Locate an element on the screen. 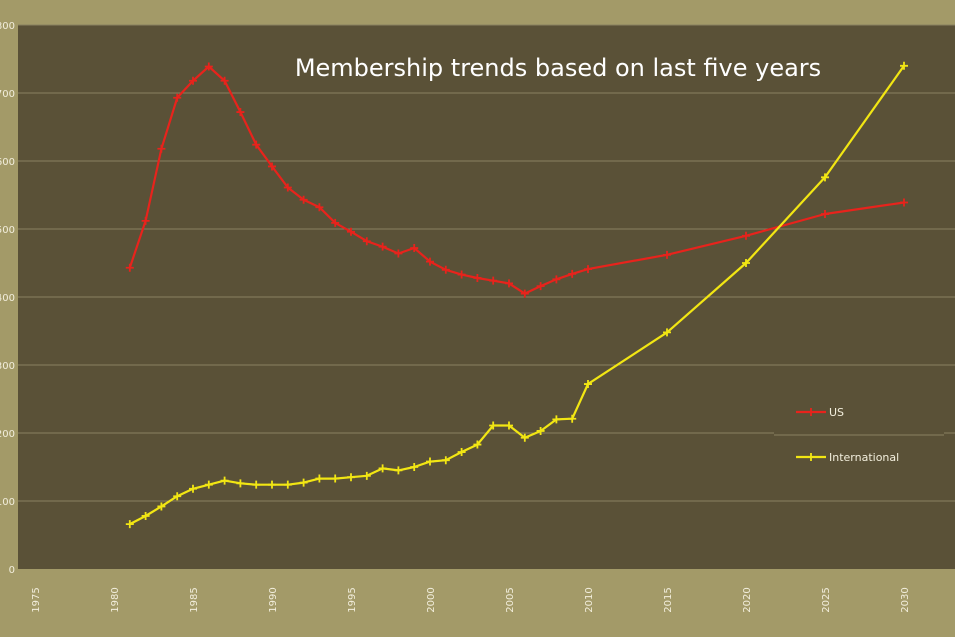 This screenshot has height=637, width=955. x-tick-label: 1990 is located at coordinates (273, 599).